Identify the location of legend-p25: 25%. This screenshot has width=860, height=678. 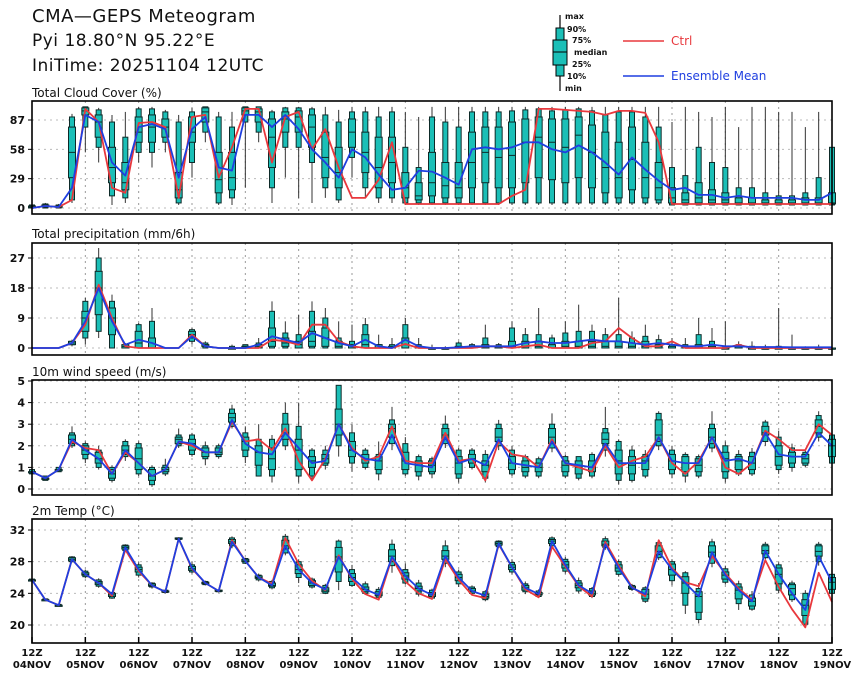
(581, 64).